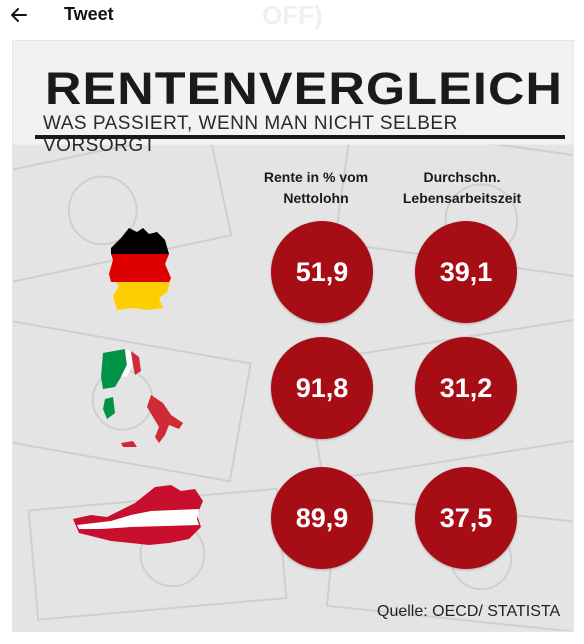 This screenshot has height=644, width=584. What do you see at coordinates (462, 187) in the screenshot?
I see `column-header-lebensarbeitszeit: Durchschn. Lebensarbeitszeit` at bounding box center [462, 187].